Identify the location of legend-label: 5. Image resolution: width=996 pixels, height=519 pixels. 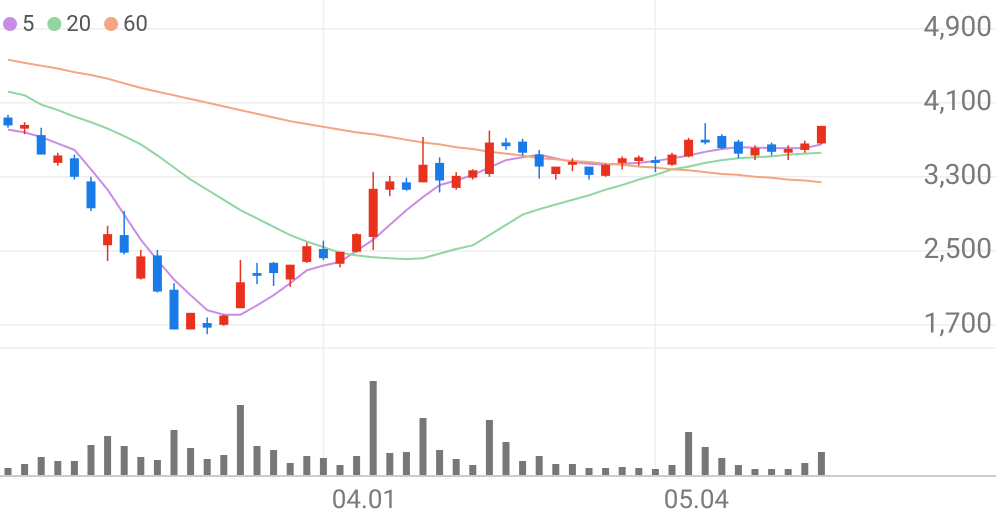
(28, 24).